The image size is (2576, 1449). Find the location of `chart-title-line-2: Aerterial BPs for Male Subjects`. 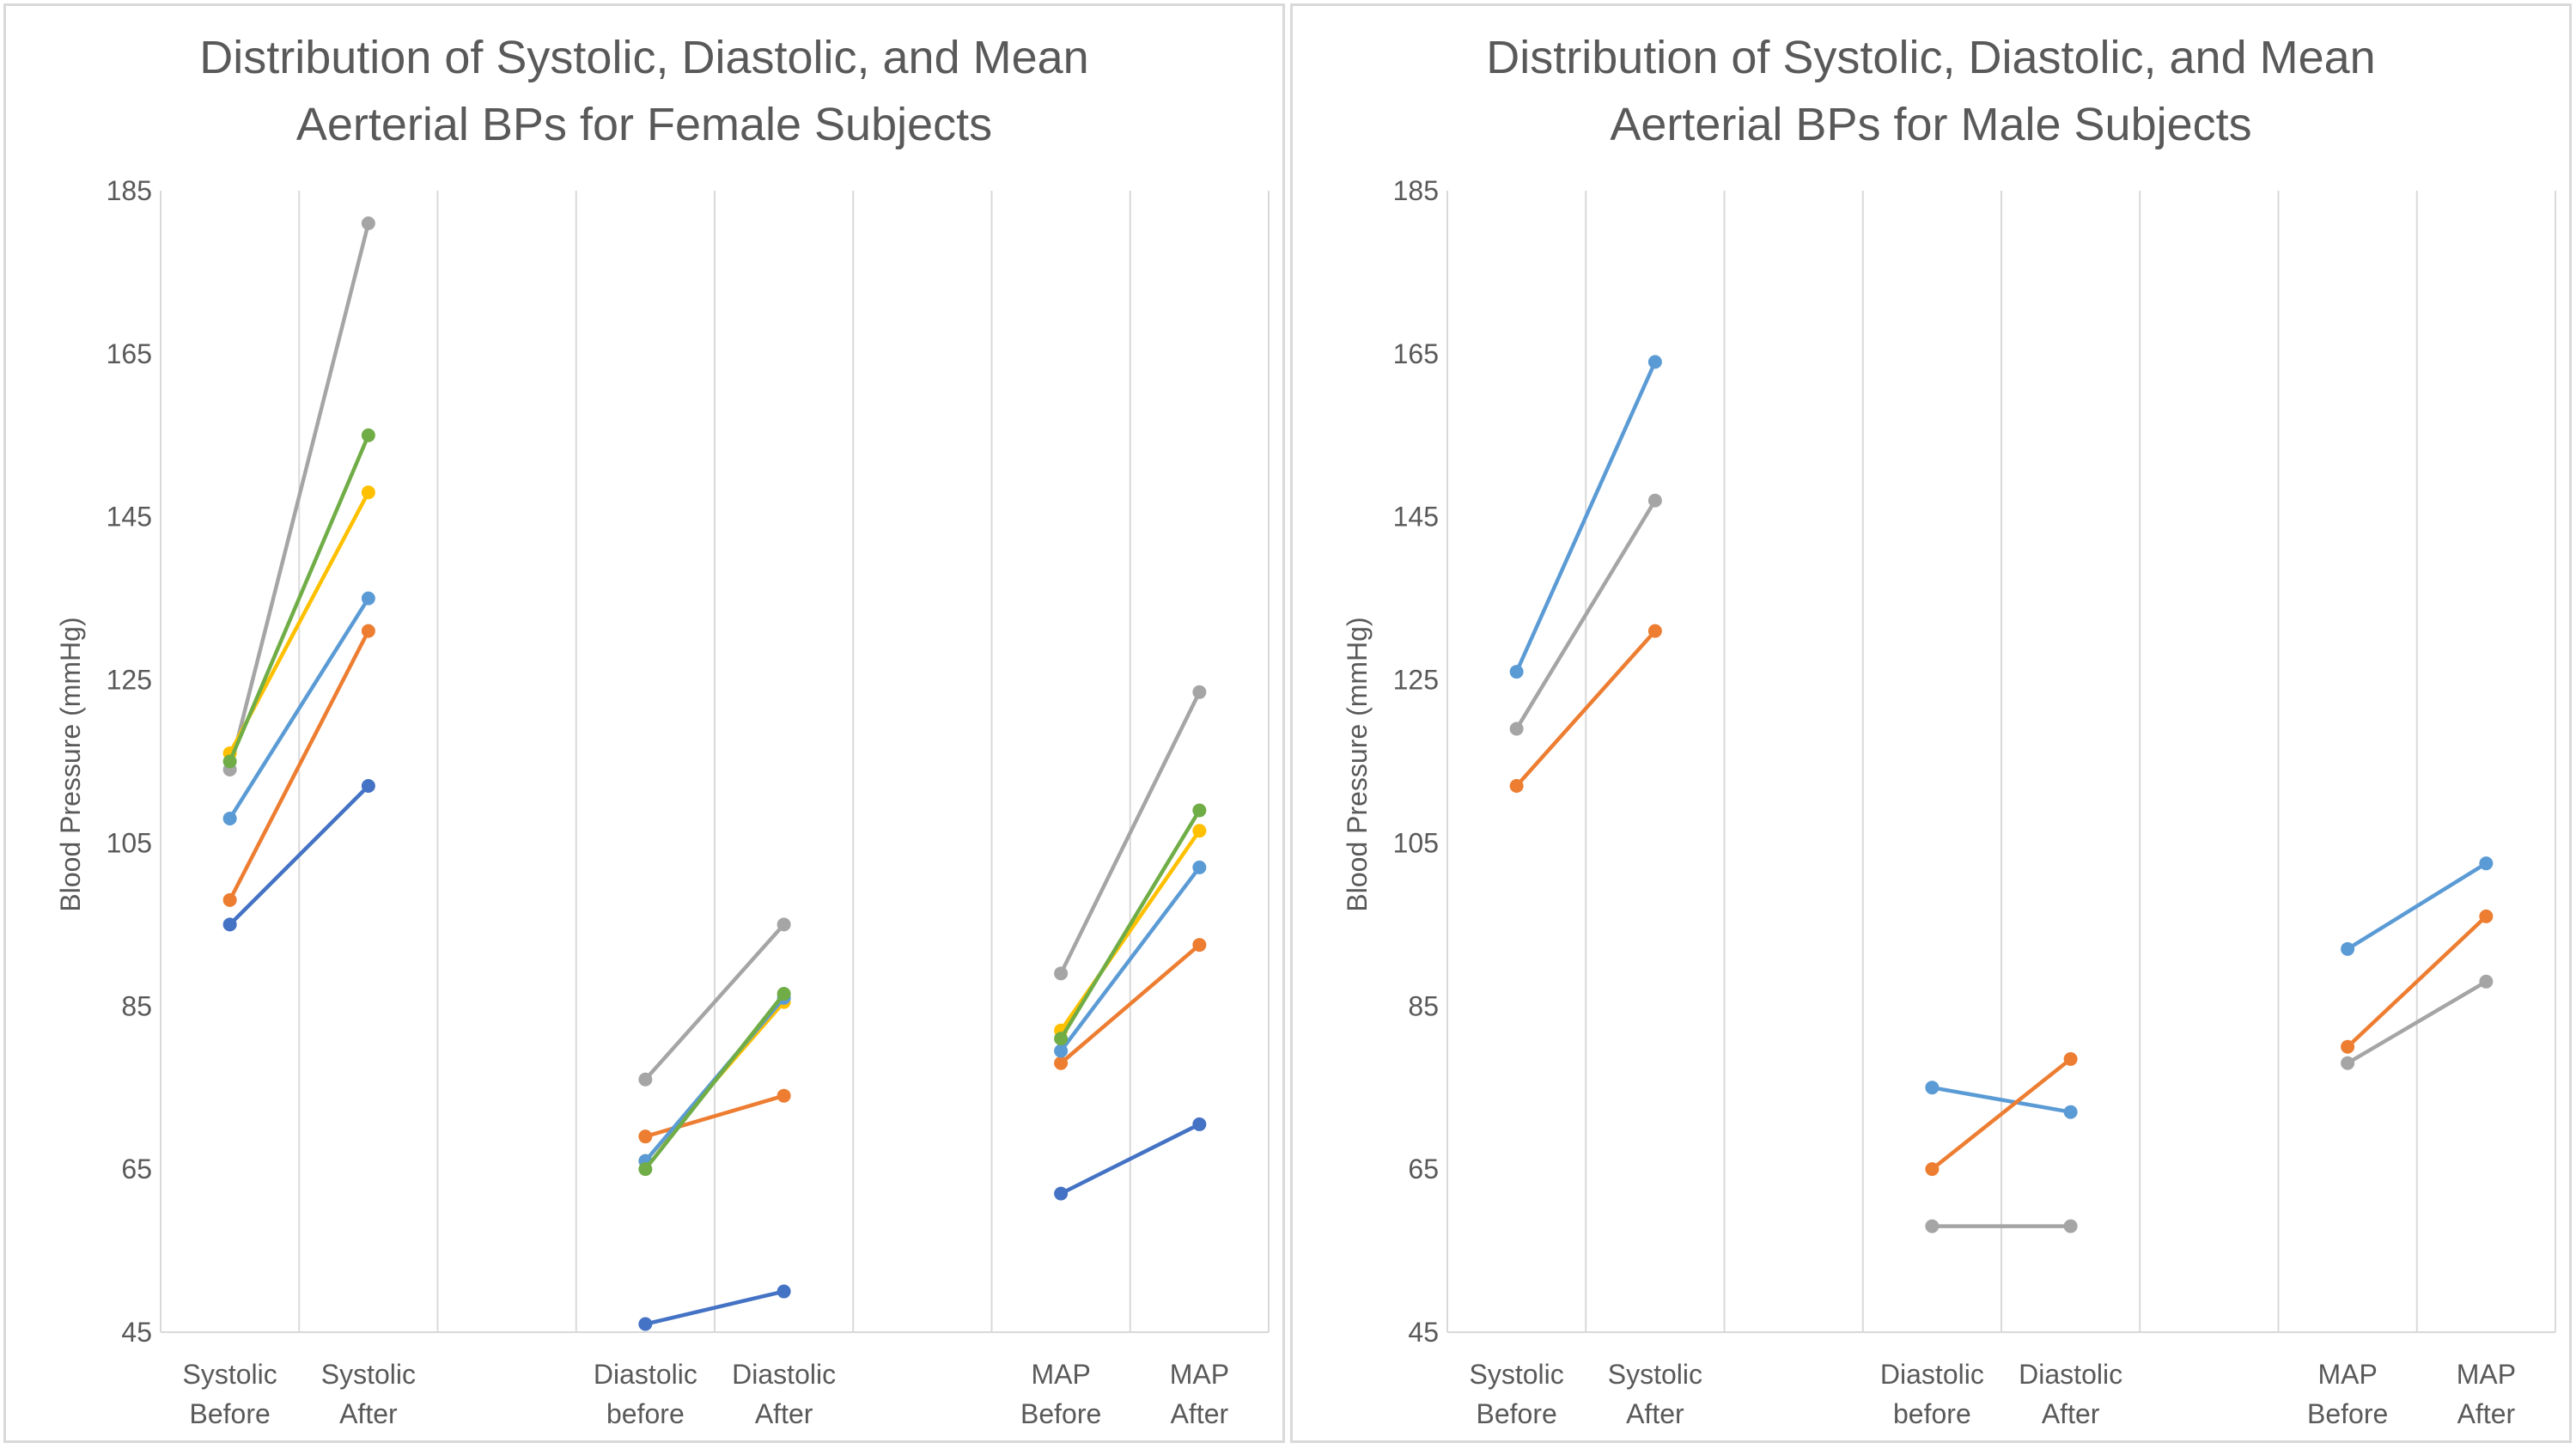

chart-title-line-2: Aerterial BPs for Male Subjects is located at coordinates (1930, 124).